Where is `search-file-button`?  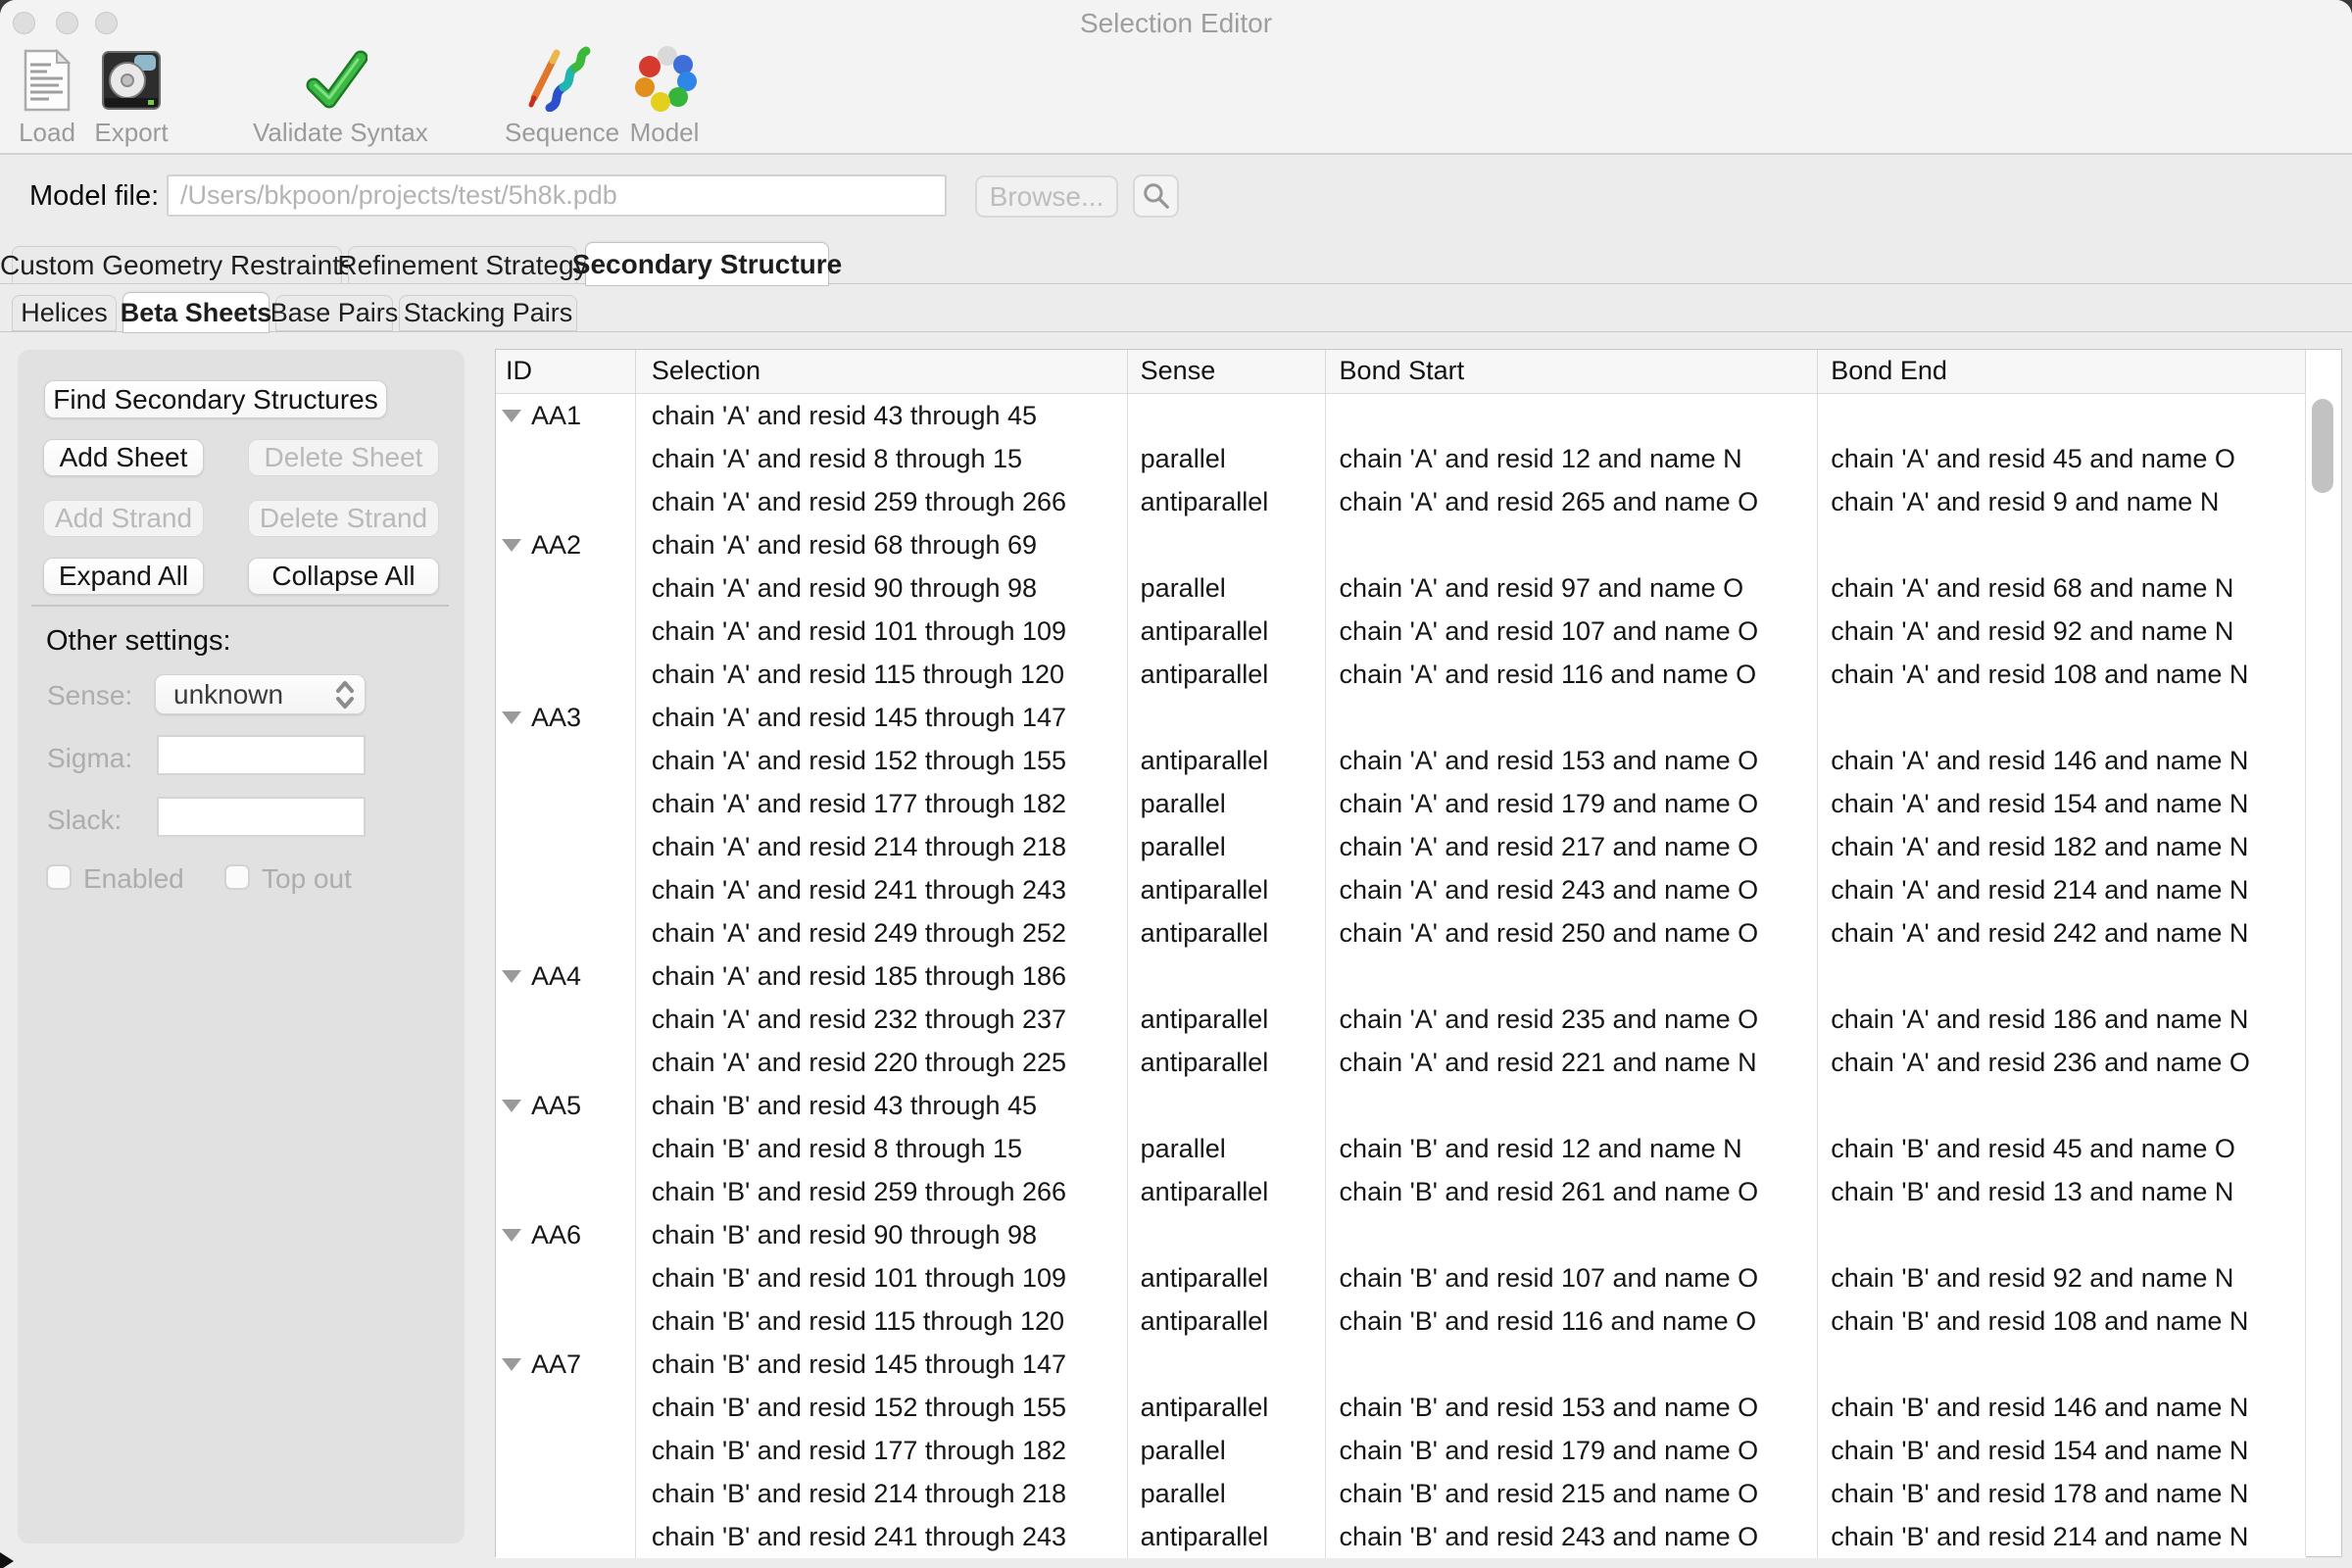
search-file-button is located at coordinates (1156, 196).